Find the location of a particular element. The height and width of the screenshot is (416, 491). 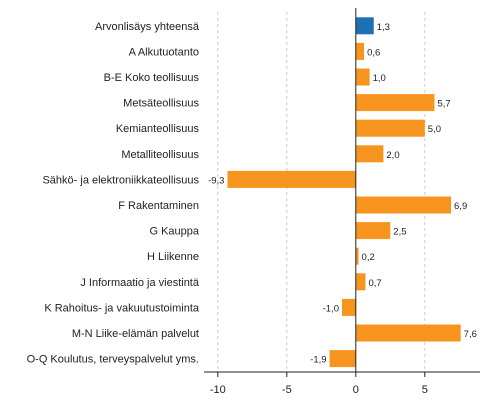

value-label: 1,3 is located at coordinates (383, 27).